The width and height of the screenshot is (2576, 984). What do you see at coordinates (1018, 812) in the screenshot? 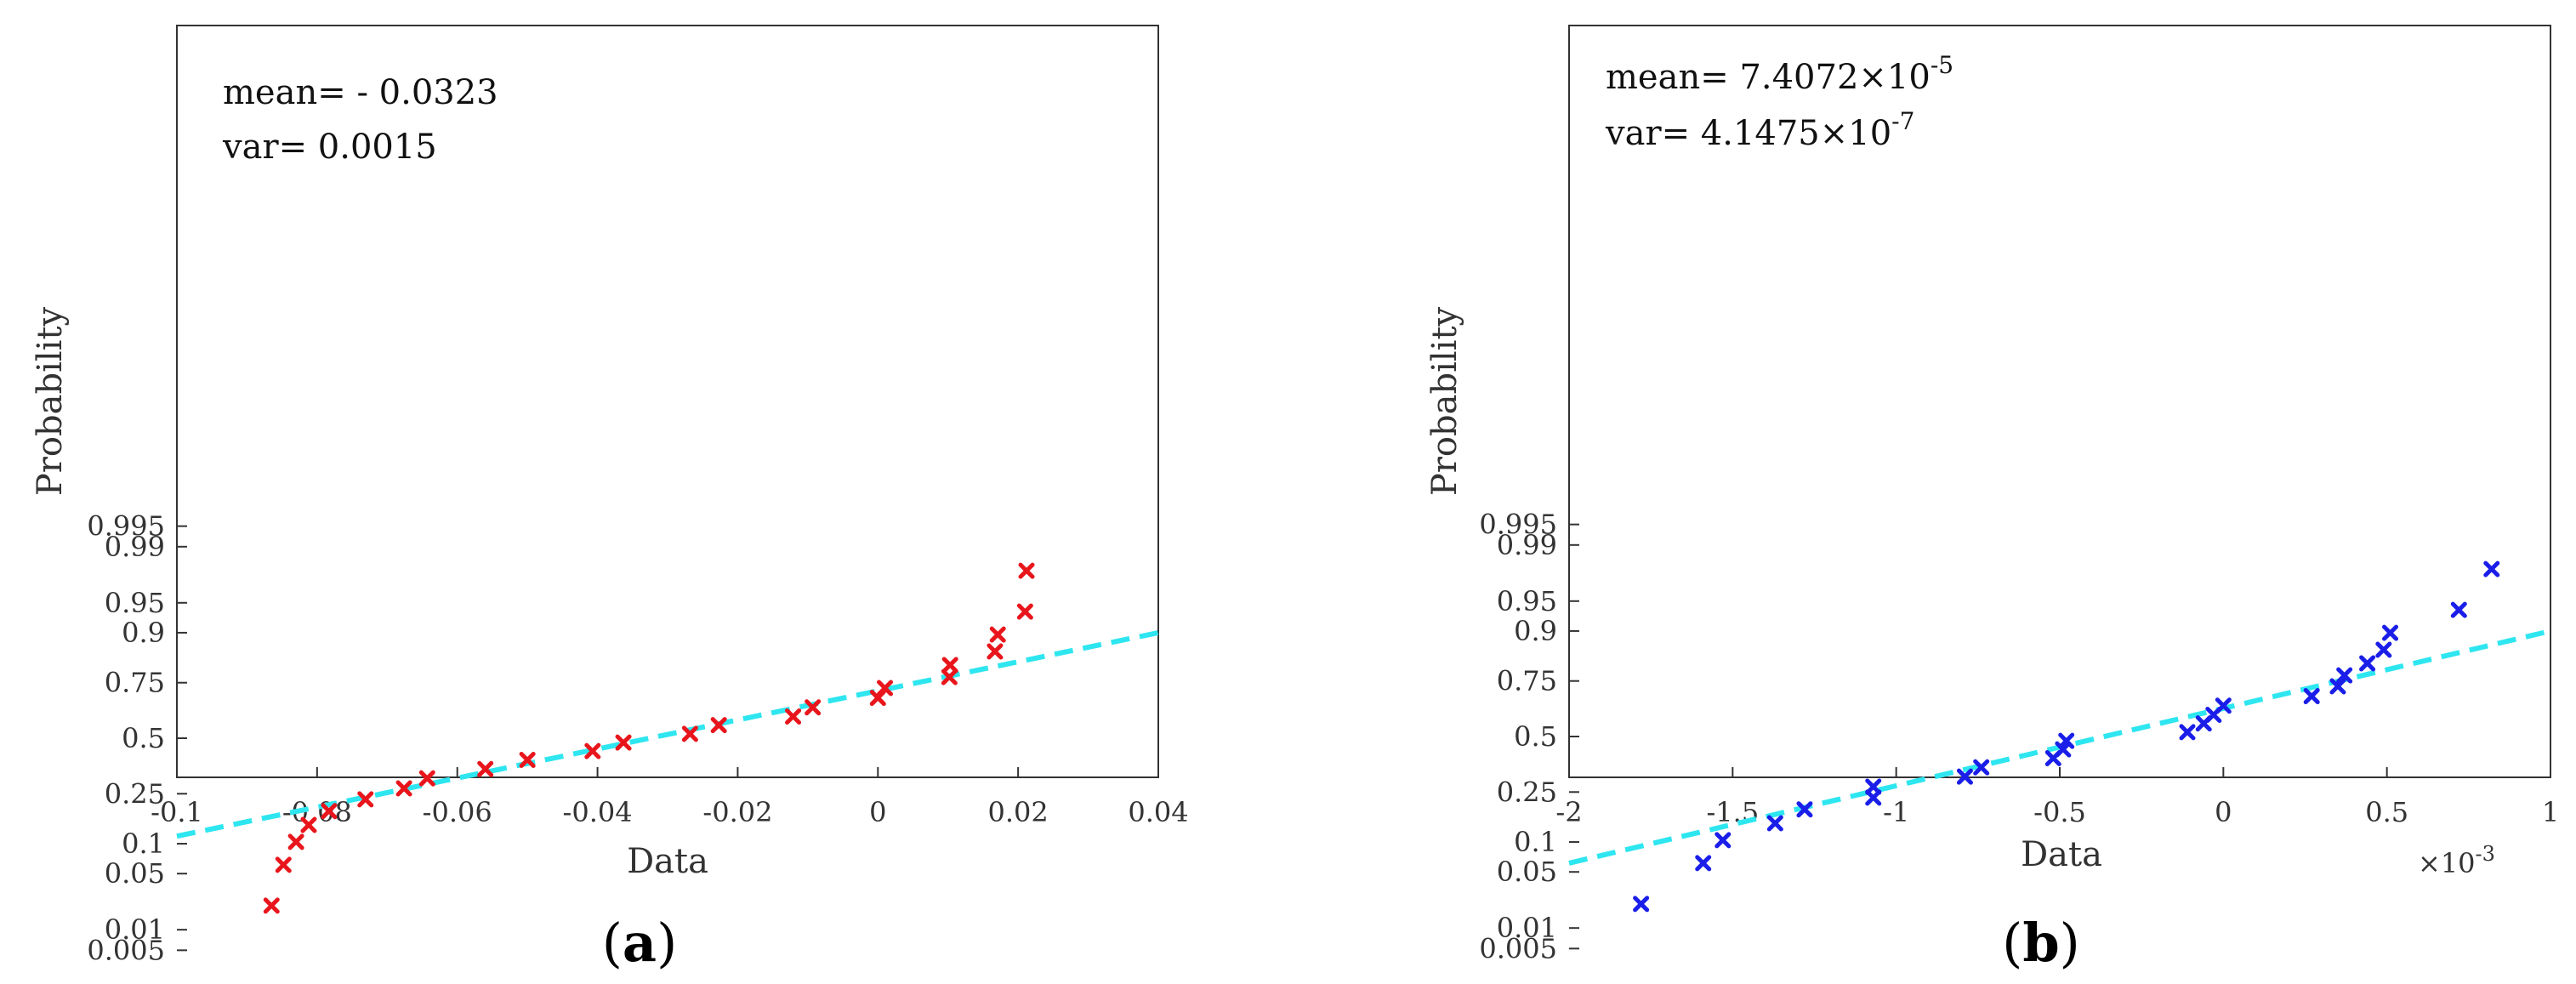
I see `x-tick-label: 0.02` at bounding box center [1018, 812].